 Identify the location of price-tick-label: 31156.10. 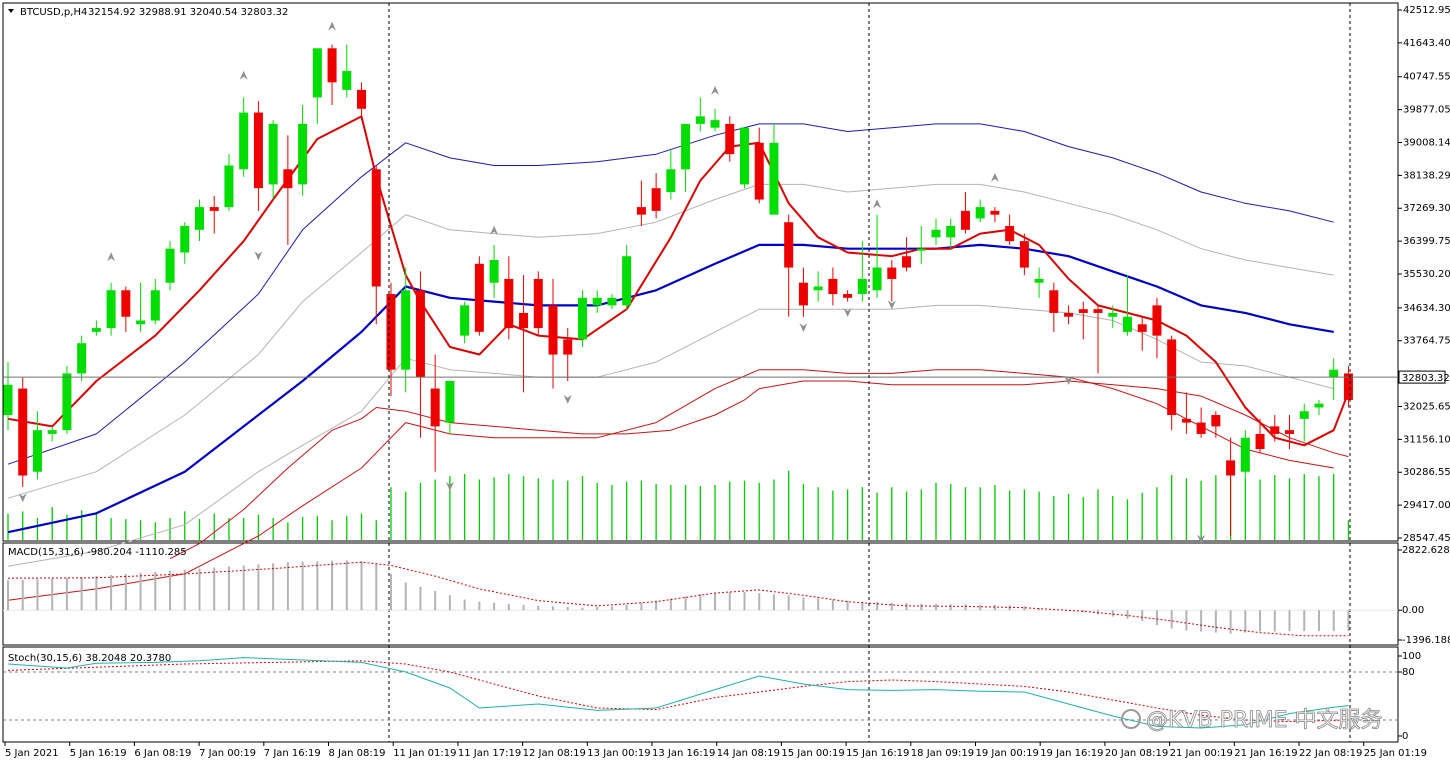
(1426, 439).